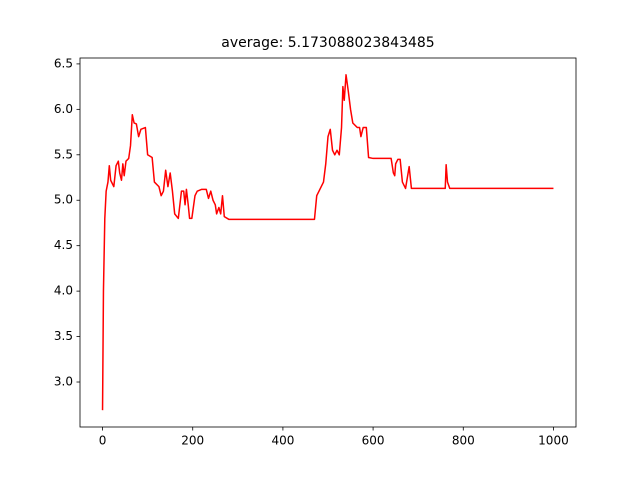 The height and width of the screenshot is (484, 640). I want to click on y-tick-label: 4.5, so click(63, 245).